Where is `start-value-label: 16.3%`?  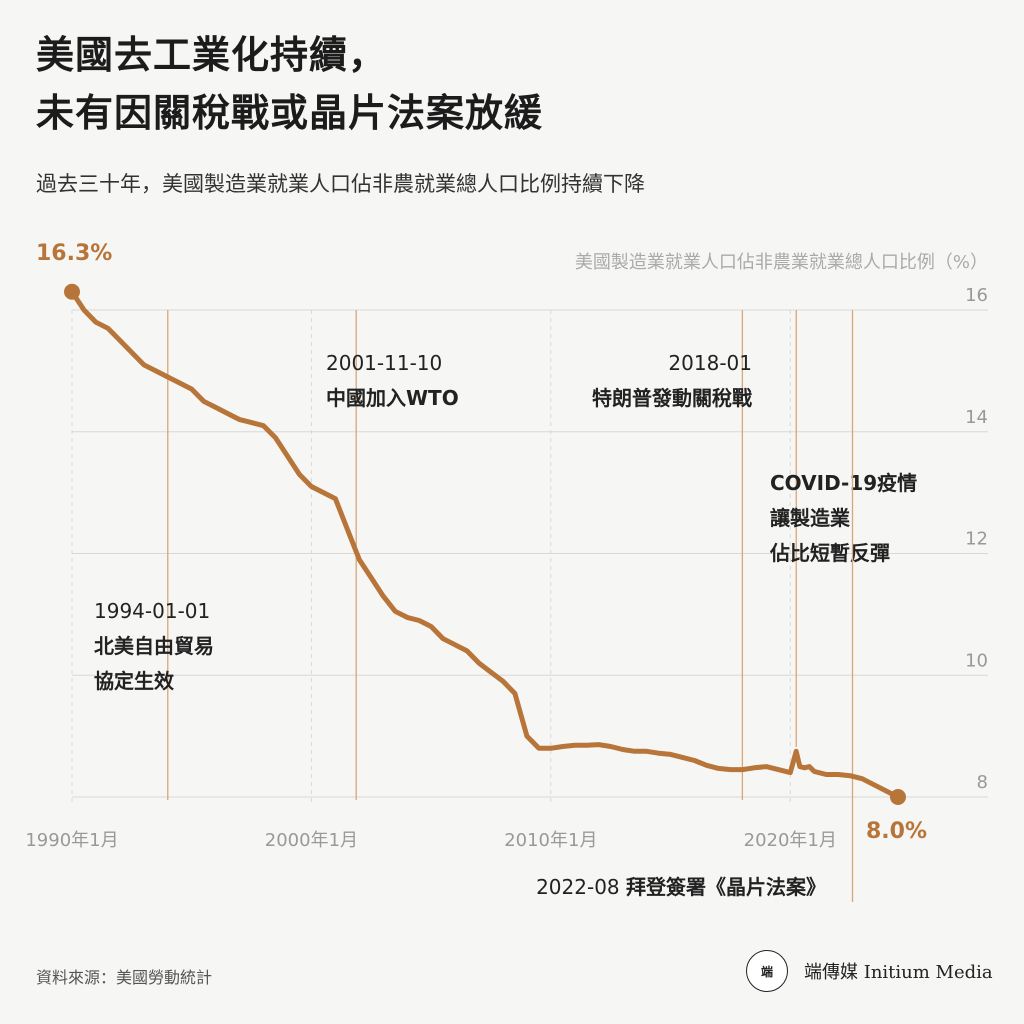 start-value-label: 16.3% is located at coordinates (74, 253).